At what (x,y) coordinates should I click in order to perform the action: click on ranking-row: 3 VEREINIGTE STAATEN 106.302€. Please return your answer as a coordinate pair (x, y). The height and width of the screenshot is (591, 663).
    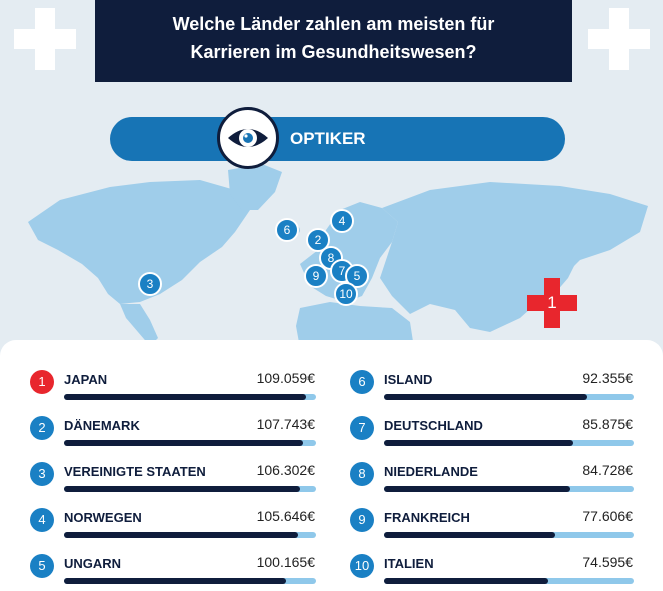
    Looking at the image, I should click on (173, 483).